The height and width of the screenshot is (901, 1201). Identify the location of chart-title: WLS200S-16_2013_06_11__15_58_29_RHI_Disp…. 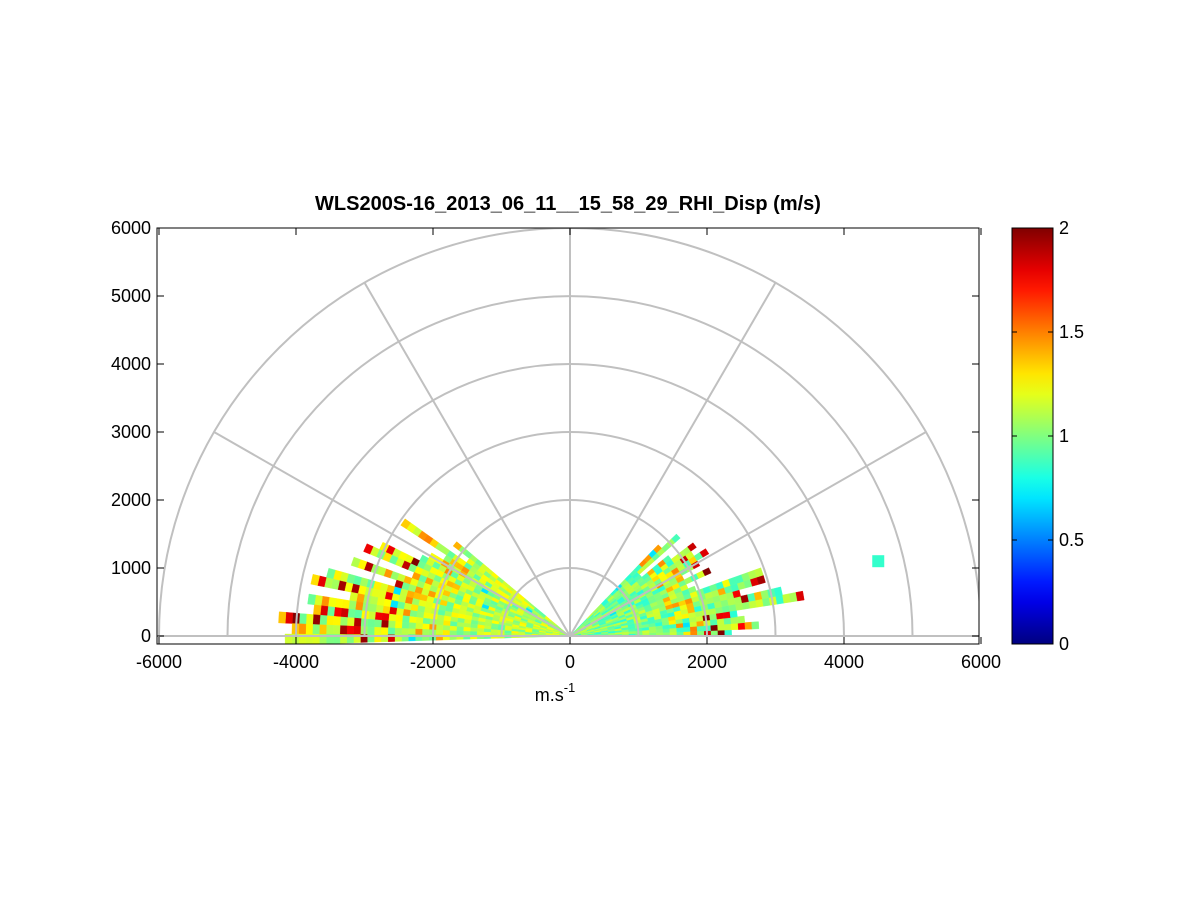
(568, 204).